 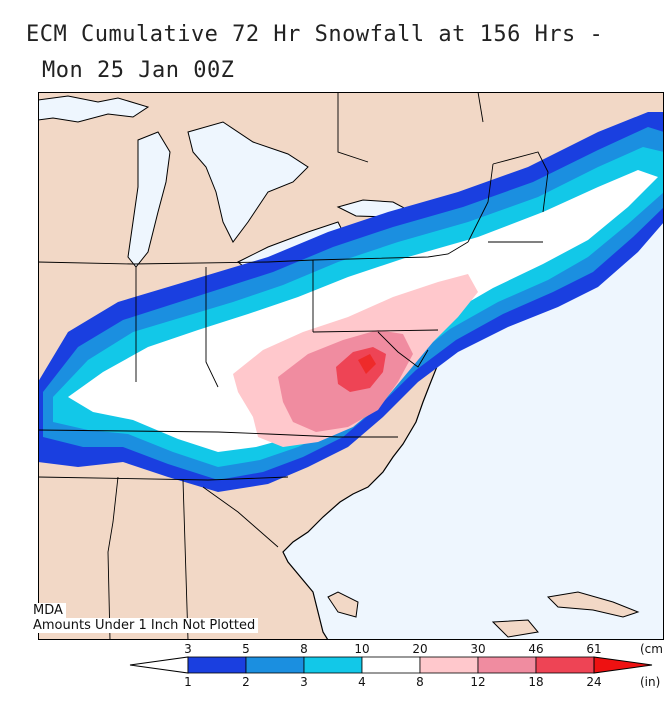 I want to click on map-valid-time: Mon 25 Jan 00Z, so click(x=138, y=70).